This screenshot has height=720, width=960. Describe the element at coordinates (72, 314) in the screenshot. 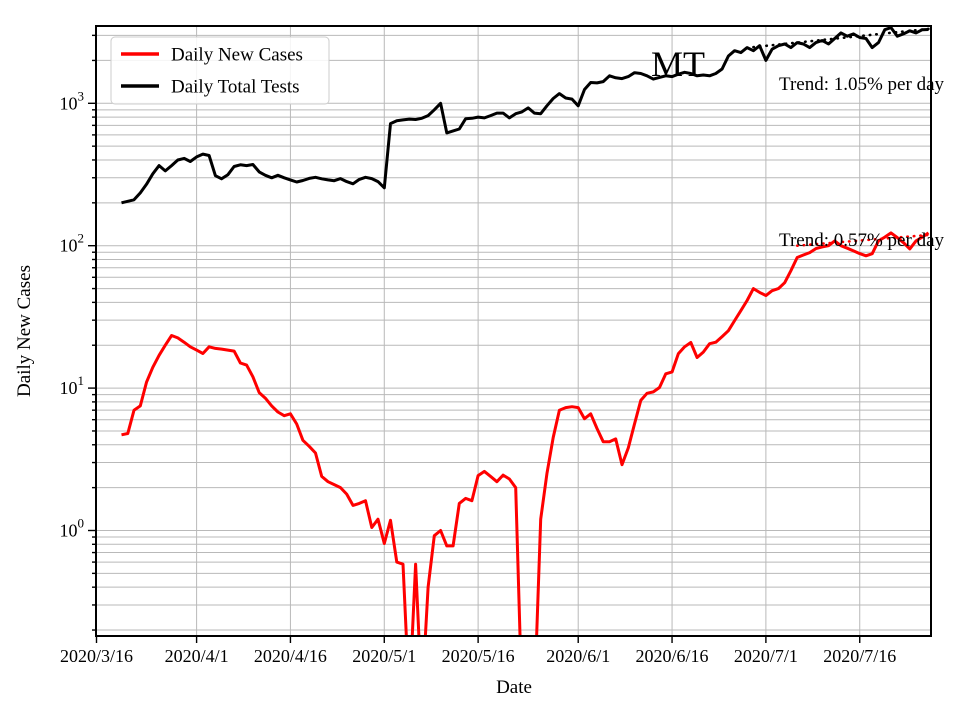

I see `y-tick-labels: 10⁰ 10¹ 10² 10³` at that location.